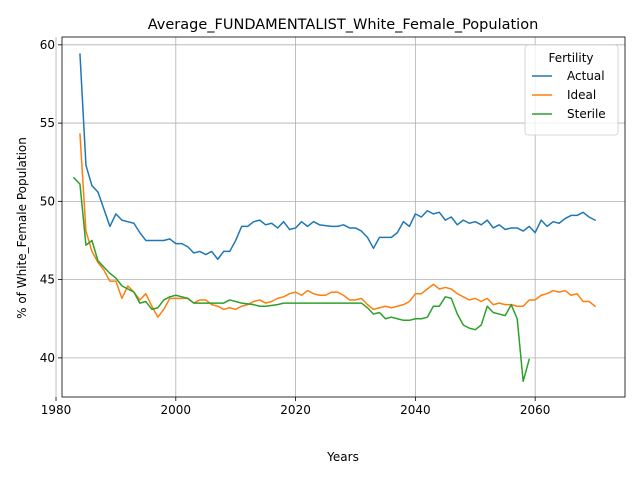 Image resolution: width=640 pixels, height=480 pixels. Describe the element at coordinates (535, 410) in the screenshot. I see `x-tick-label: 2060` at that location.